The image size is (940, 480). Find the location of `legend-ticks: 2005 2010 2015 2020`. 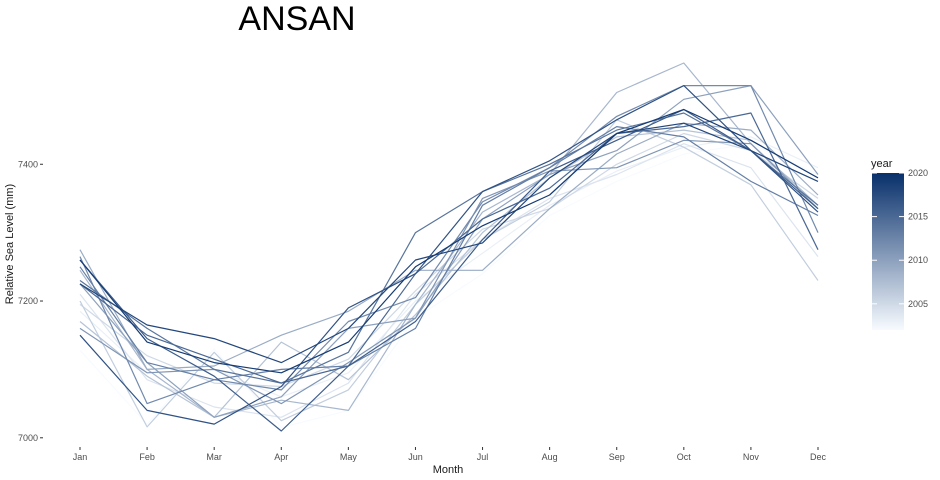

legend-ticks: 2005 2010 2015 2020 is located at coordinates (900, 238).